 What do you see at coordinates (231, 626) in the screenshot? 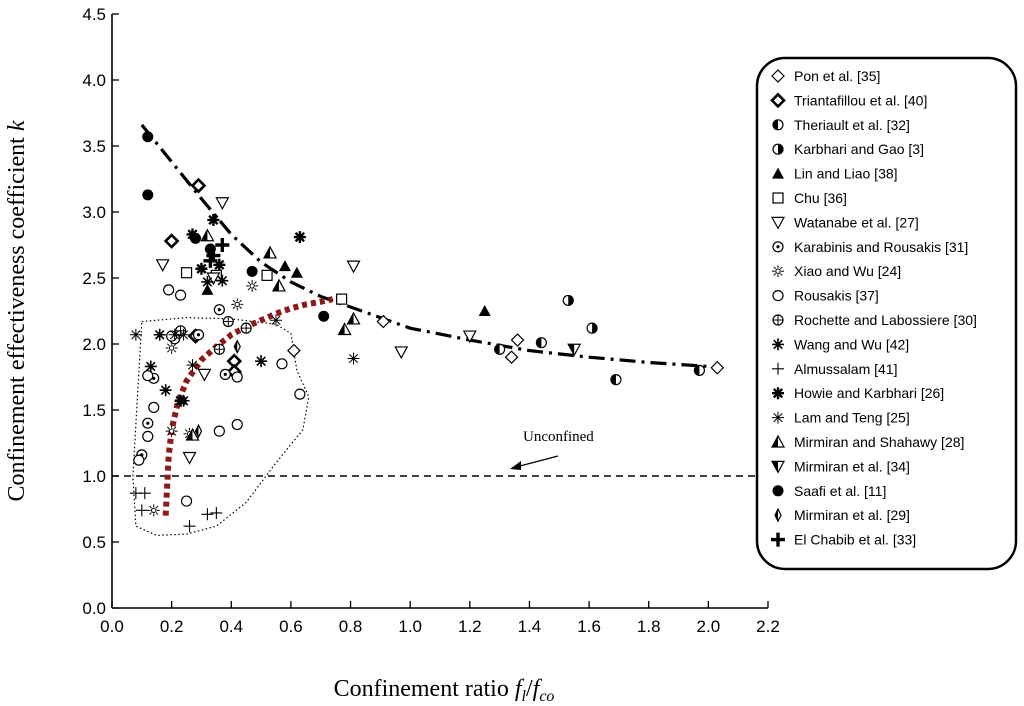
I see `x-tick-label: 0.4` at bounding box center [231, 626].